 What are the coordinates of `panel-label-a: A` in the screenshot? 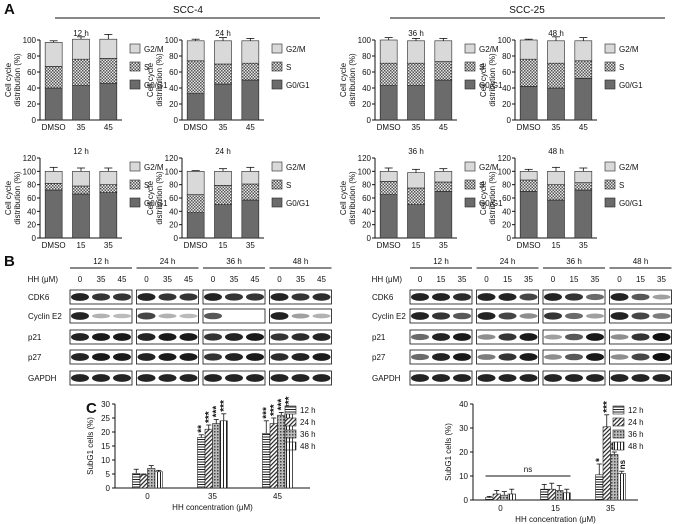 It's located at (9, 9).